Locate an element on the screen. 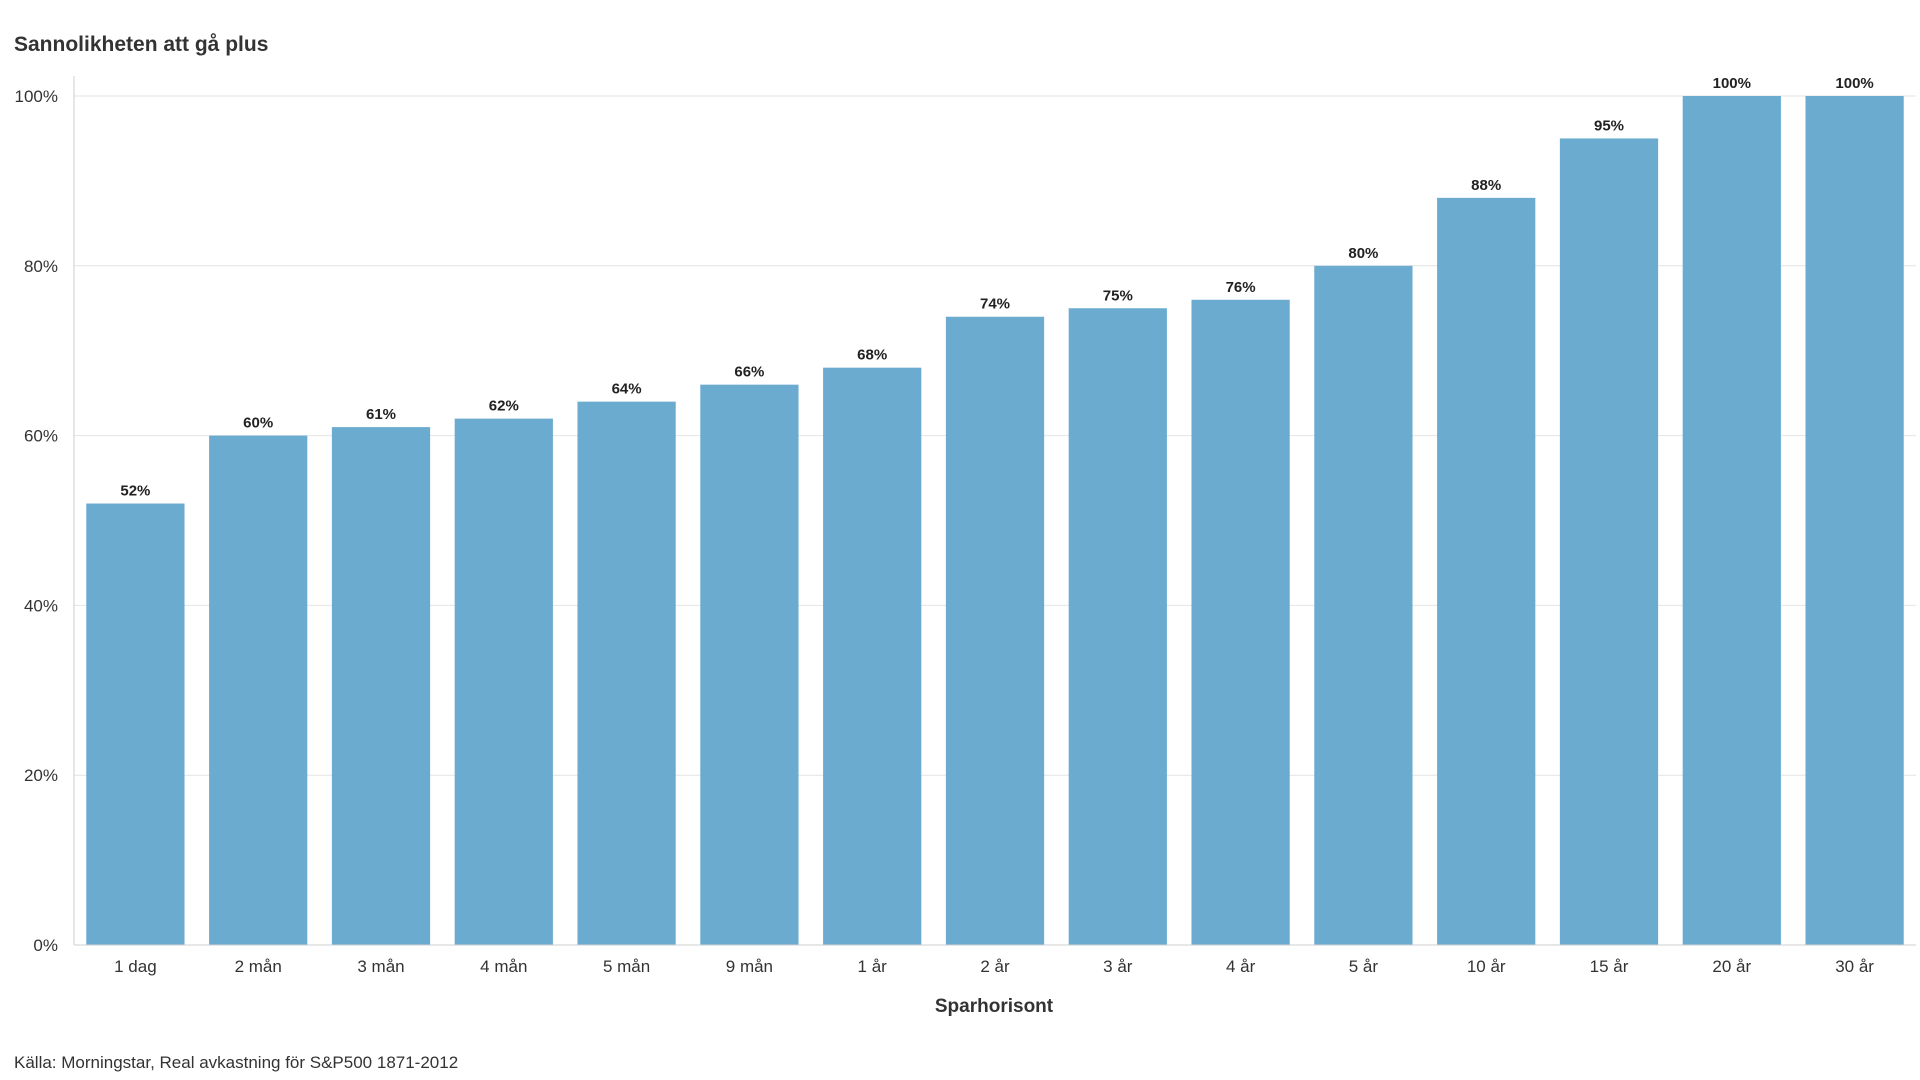  value-label: 80% is located at coordinates (1363, 253).